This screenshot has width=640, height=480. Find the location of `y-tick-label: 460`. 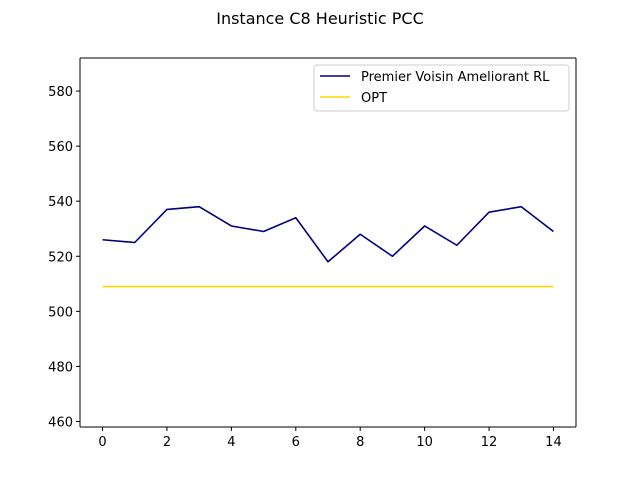

y-tick-label: 460 is located at coordinates (60, 422).